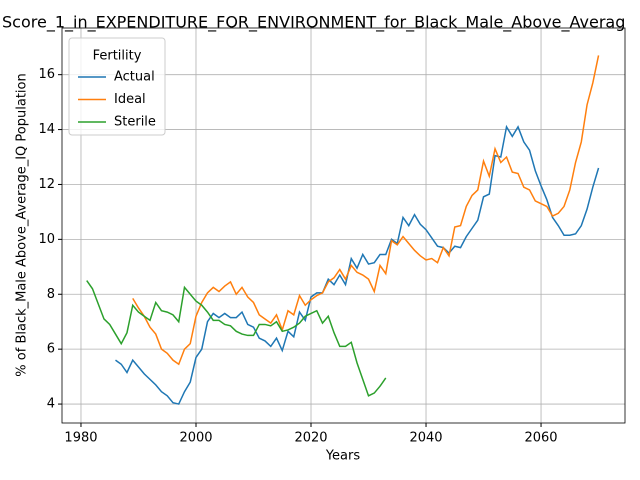 This screenshot has width=640, height=480. What do you see at coordinates (540, 438) in the screenshot?
I see `x-tick-label: 2060` at bounding box center [540, 438].